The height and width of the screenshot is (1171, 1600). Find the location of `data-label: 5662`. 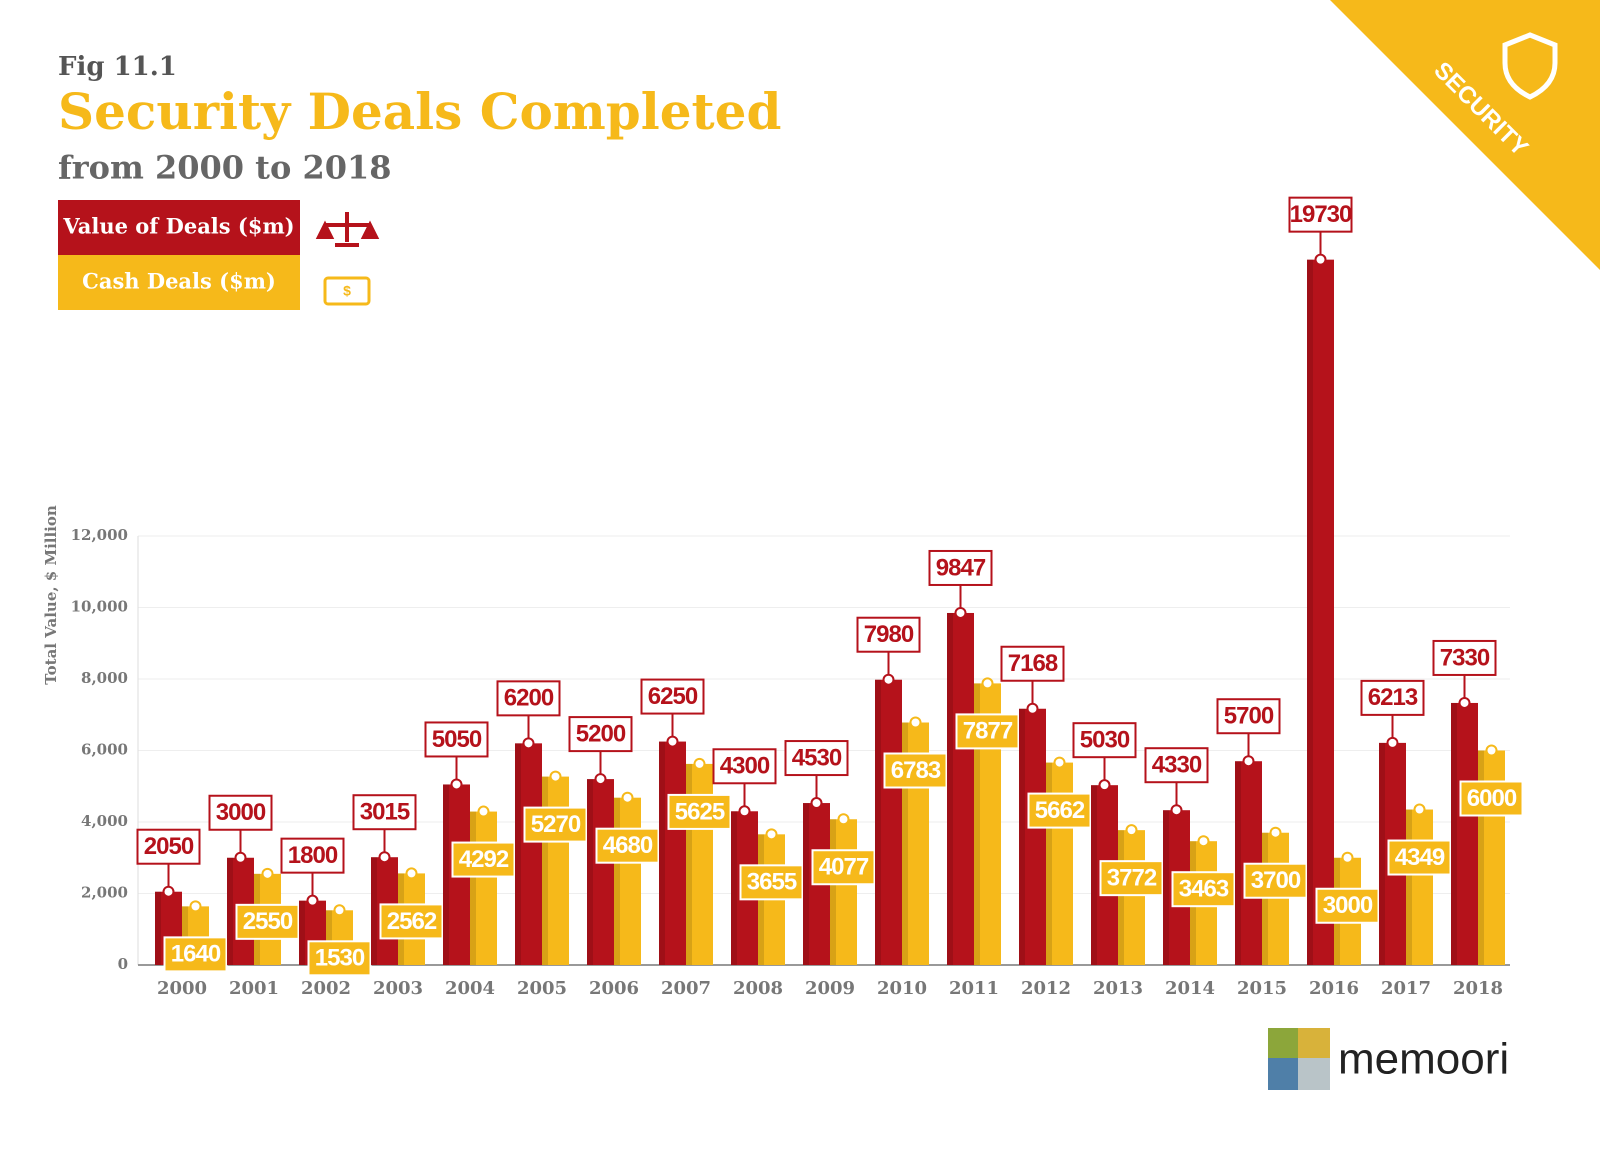

data-label: 5662 is located at coordinates (1060, 810).